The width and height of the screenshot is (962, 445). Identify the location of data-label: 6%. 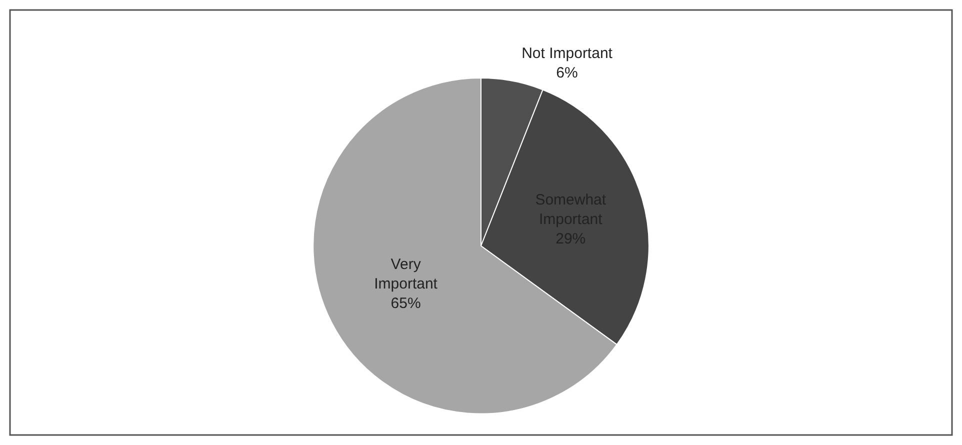
(567, 73).